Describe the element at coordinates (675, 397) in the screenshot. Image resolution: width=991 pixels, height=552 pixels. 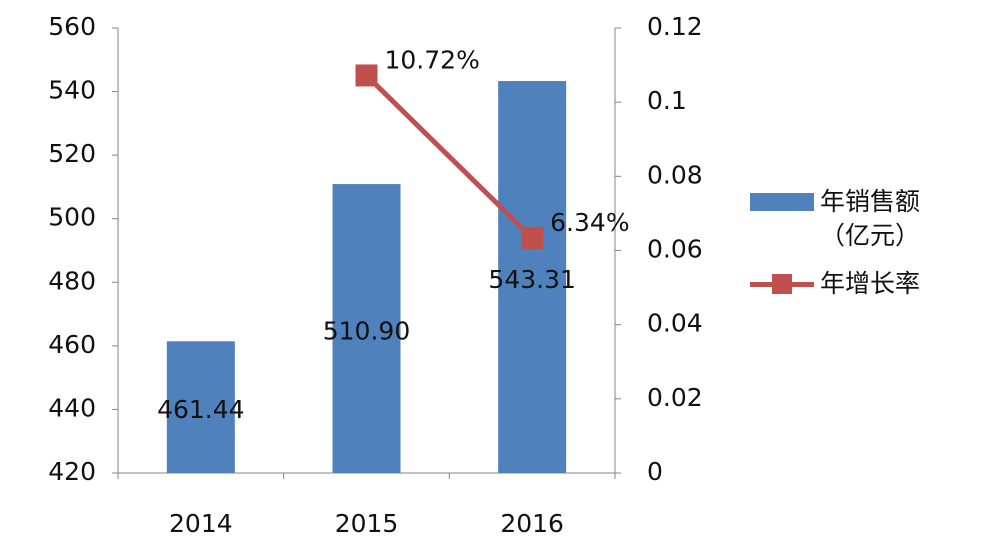
I see `y2-tick-label: 0.02` at that location.